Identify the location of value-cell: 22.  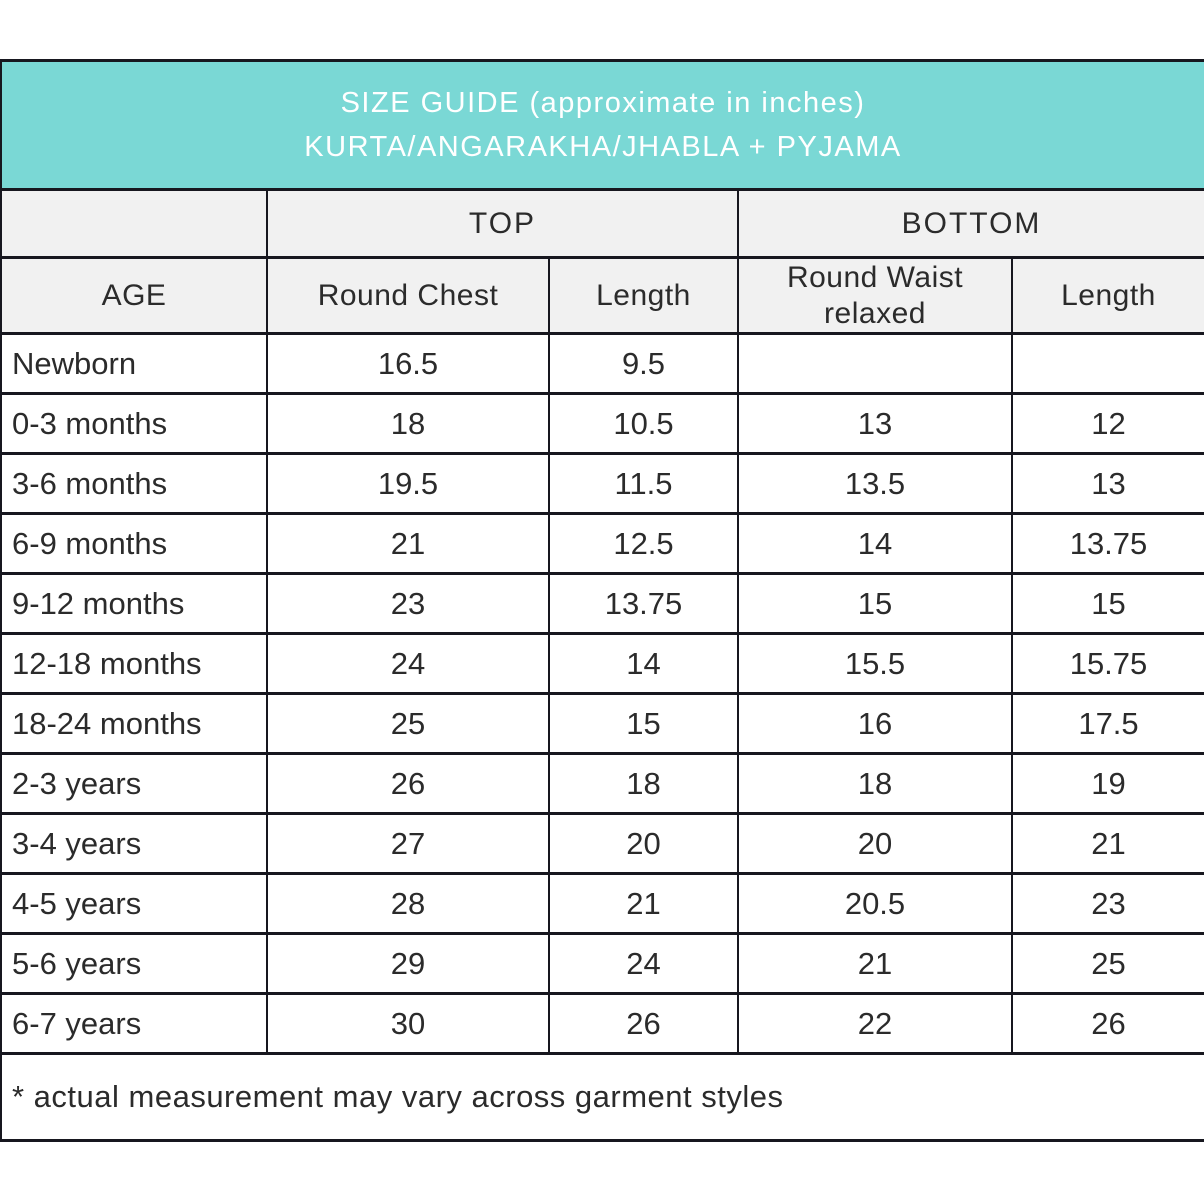
(875, 1023).